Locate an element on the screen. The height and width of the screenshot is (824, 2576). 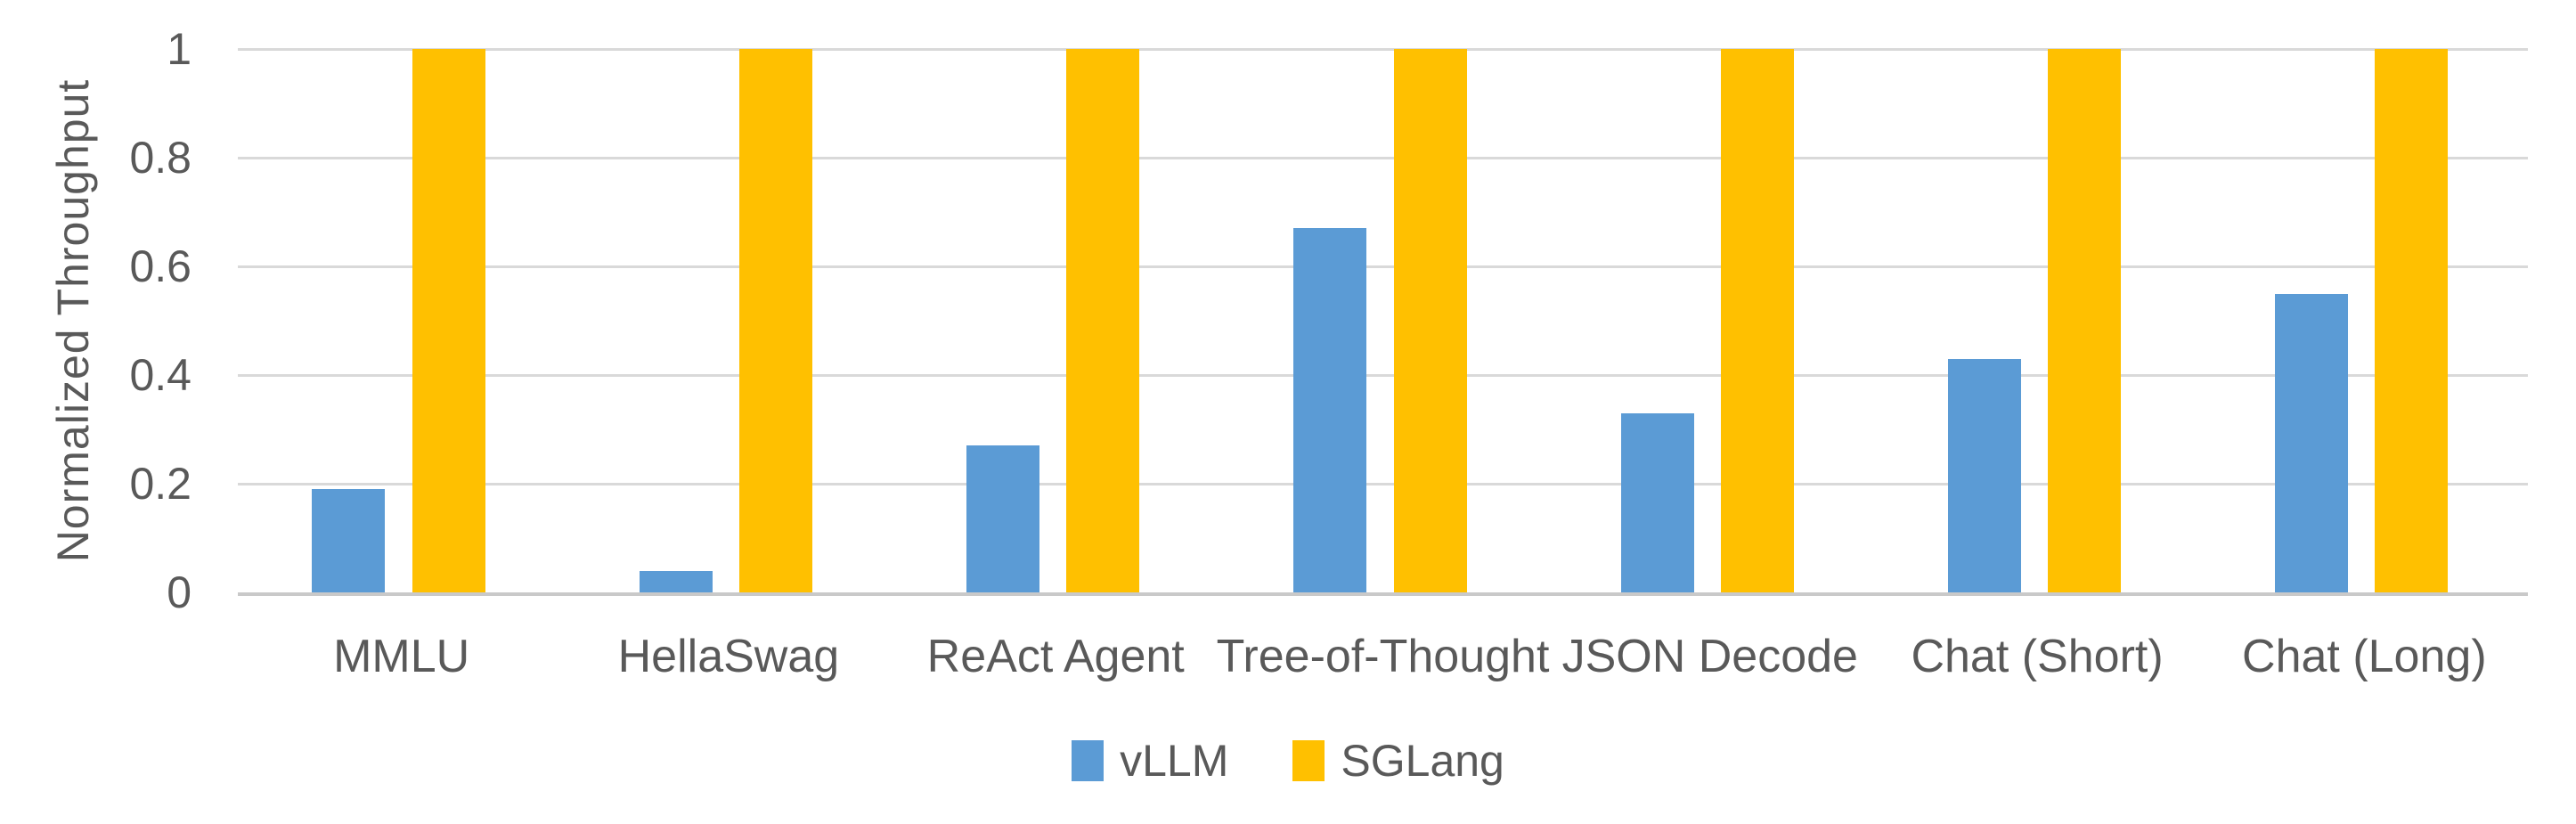
legend-label-vllm: vLLM is located at coordinates (1175, 761).